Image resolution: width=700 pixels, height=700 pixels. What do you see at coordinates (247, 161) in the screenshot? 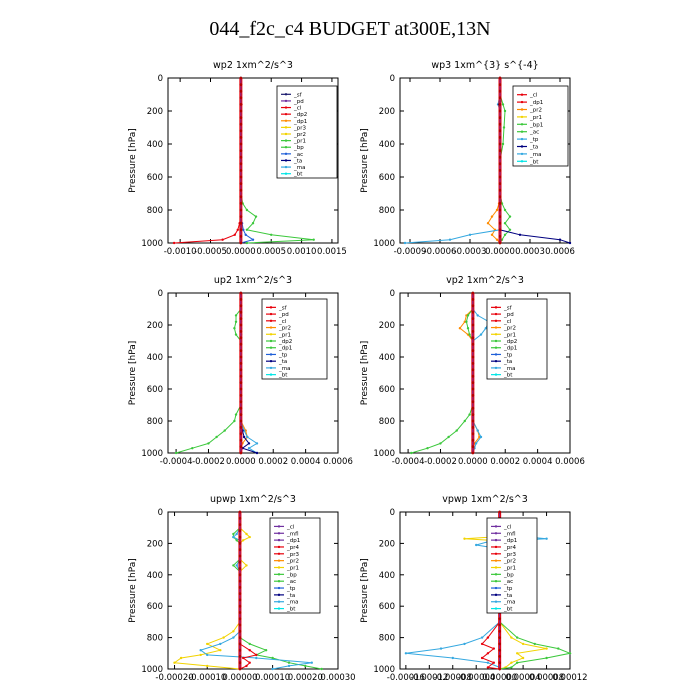
I see `series-line-ac` at bounding box center [247, 161].